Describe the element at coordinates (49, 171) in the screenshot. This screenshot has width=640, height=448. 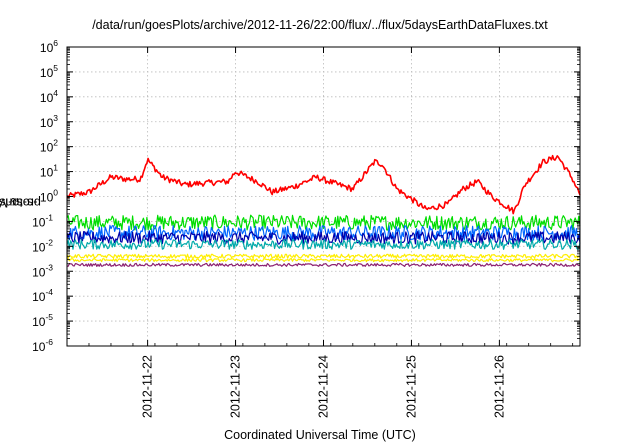
I see `y-tick-label: 10¹` at that location.